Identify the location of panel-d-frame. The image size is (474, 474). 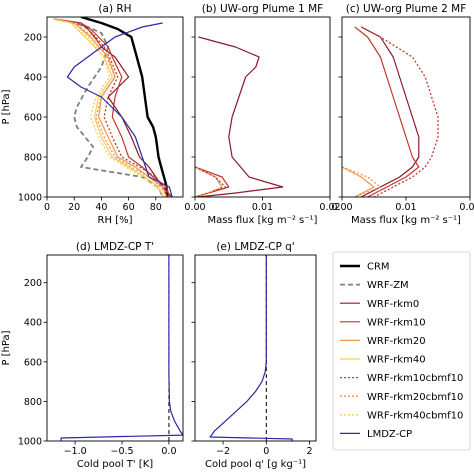
(115, 348).